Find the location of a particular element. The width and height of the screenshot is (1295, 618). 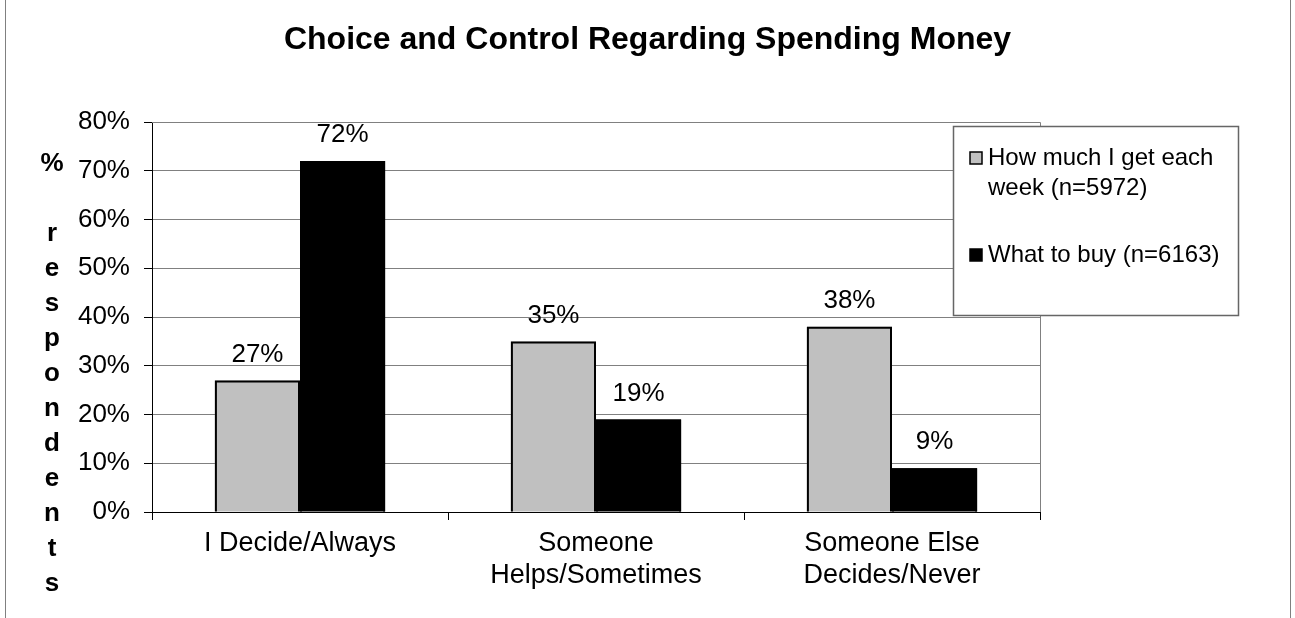

data-label: 38% is located at coordinates (849, 298).